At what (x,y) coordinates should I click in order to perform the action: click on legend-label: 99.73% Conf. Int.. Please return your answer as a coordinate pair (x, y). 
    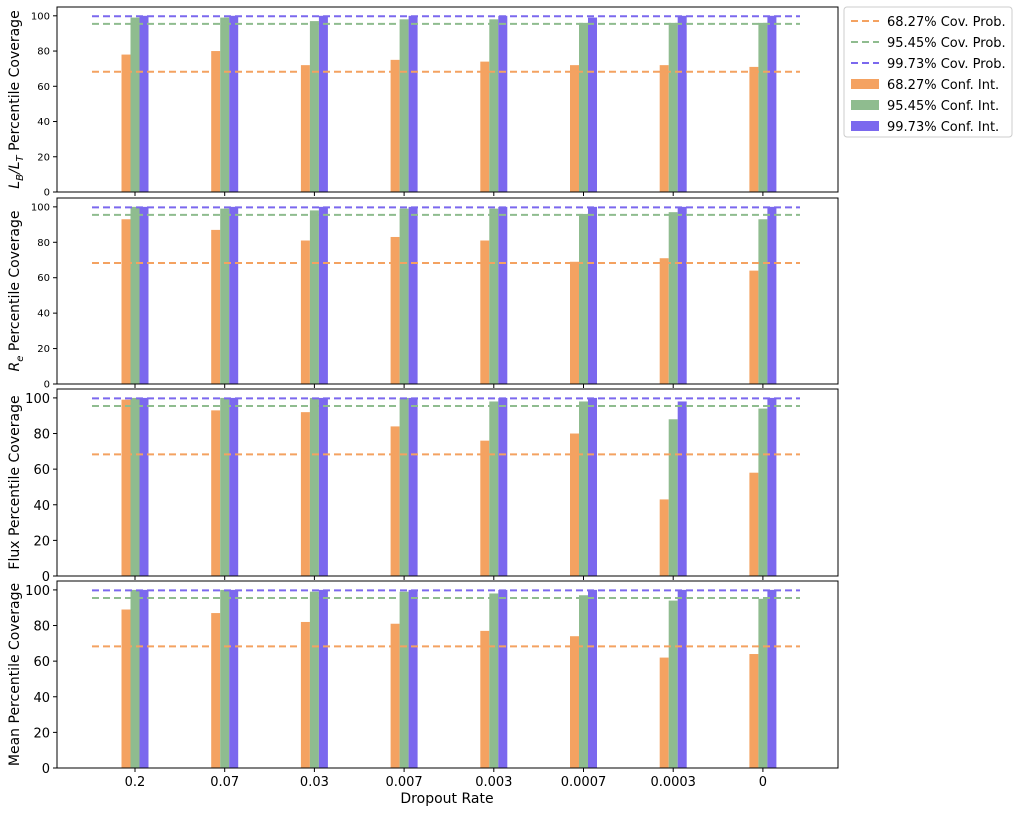
    Looking at the image, I should click on (943, 127).